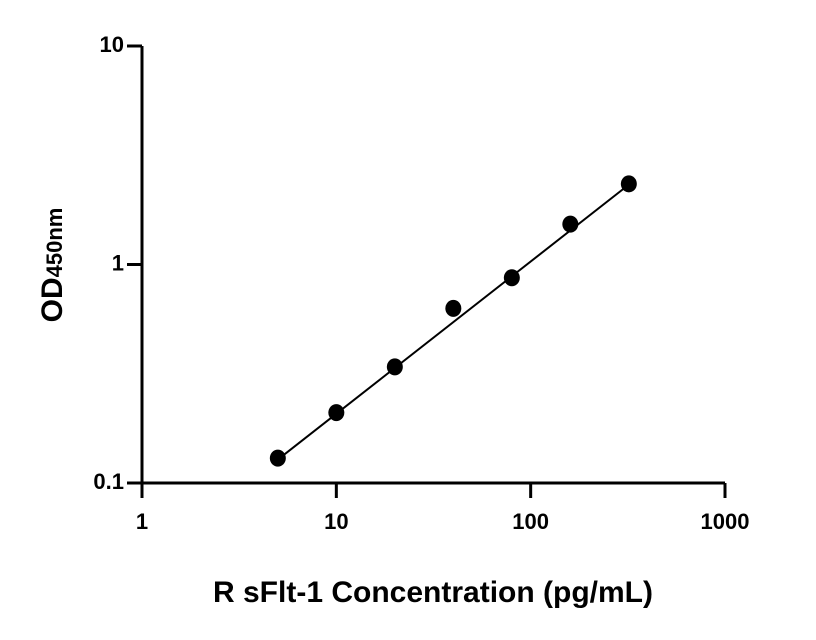 The height and width of the screenshot is (640, 816). I want to click on x-tick-label: 10, so click(336, 521).